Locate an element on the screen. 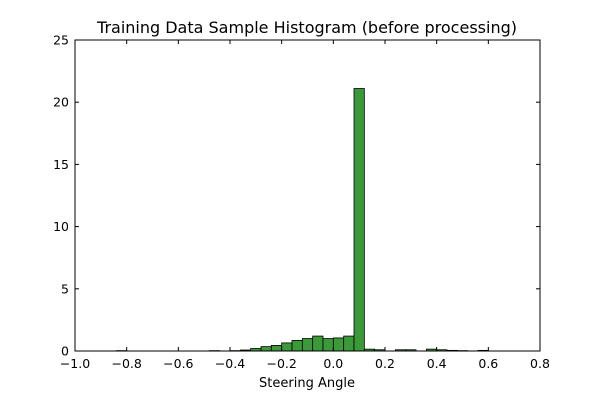 The image size is (600, 400). x-tick-label-9: 0.8 is located at coordinates (540, 363).